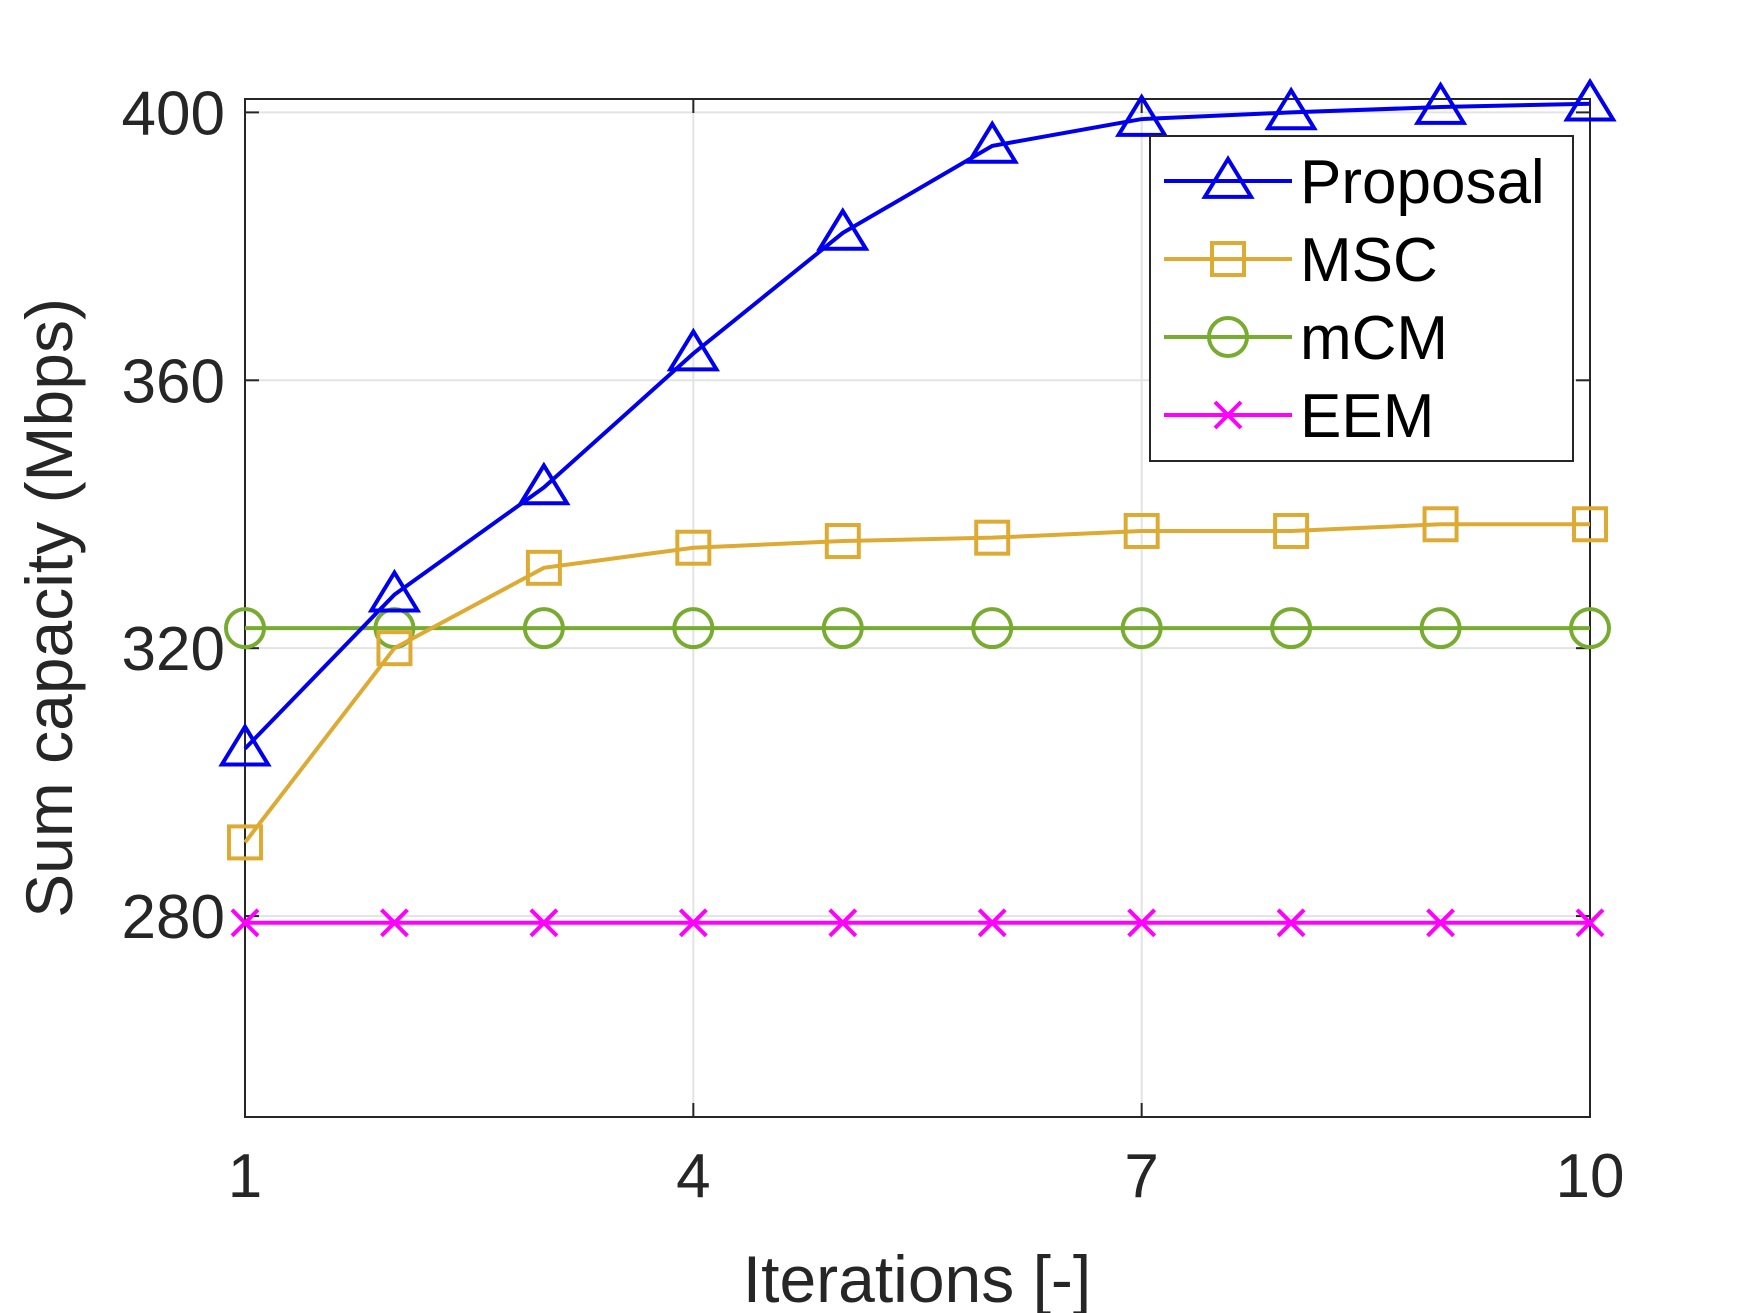 The width and height of the screenshot is (1750, 1313). Describe the element at coordinates (1361, 298) in the screenshot. I see `legend: Proposal MSC mCM EEM` at that location.